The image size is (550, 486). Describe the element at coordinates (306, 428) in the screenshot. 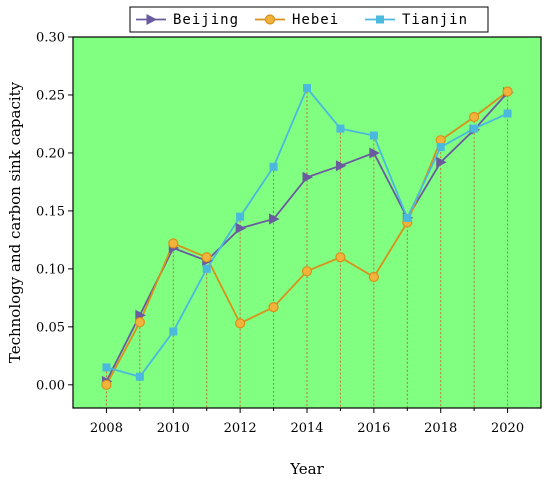

I see `x-tick-label: 2014` at that location.